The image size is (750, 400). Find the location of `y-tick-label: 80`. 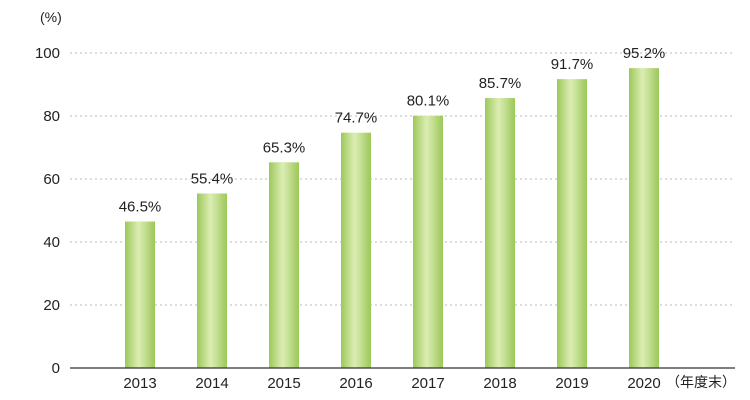

y-tick-label: 80 is located at coordinates (51, 116).